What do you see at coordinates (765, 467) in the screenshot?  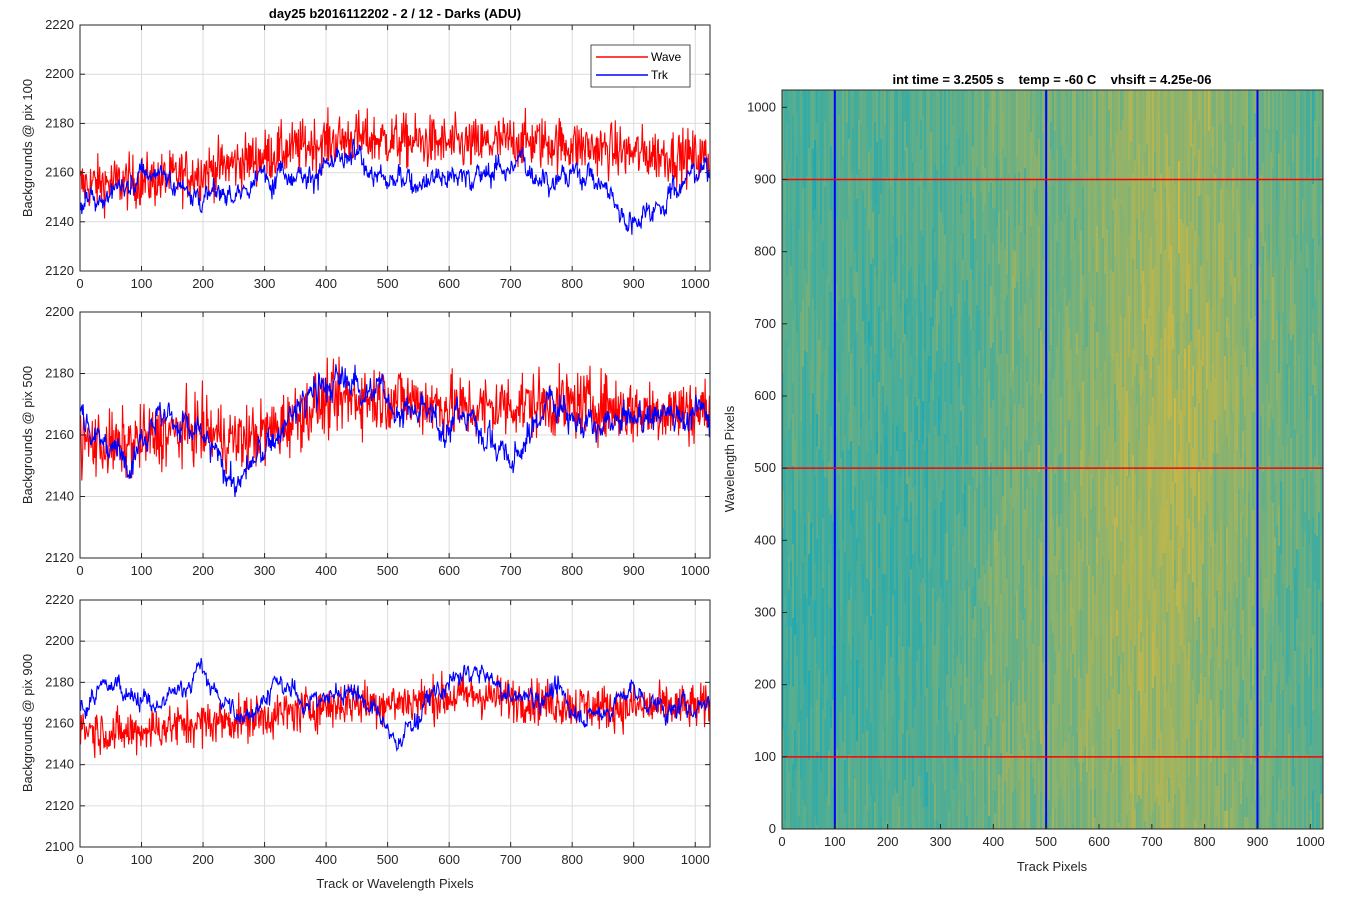 I see `heatmap-y-tick-label: 500` at bounding box center [765, 467].